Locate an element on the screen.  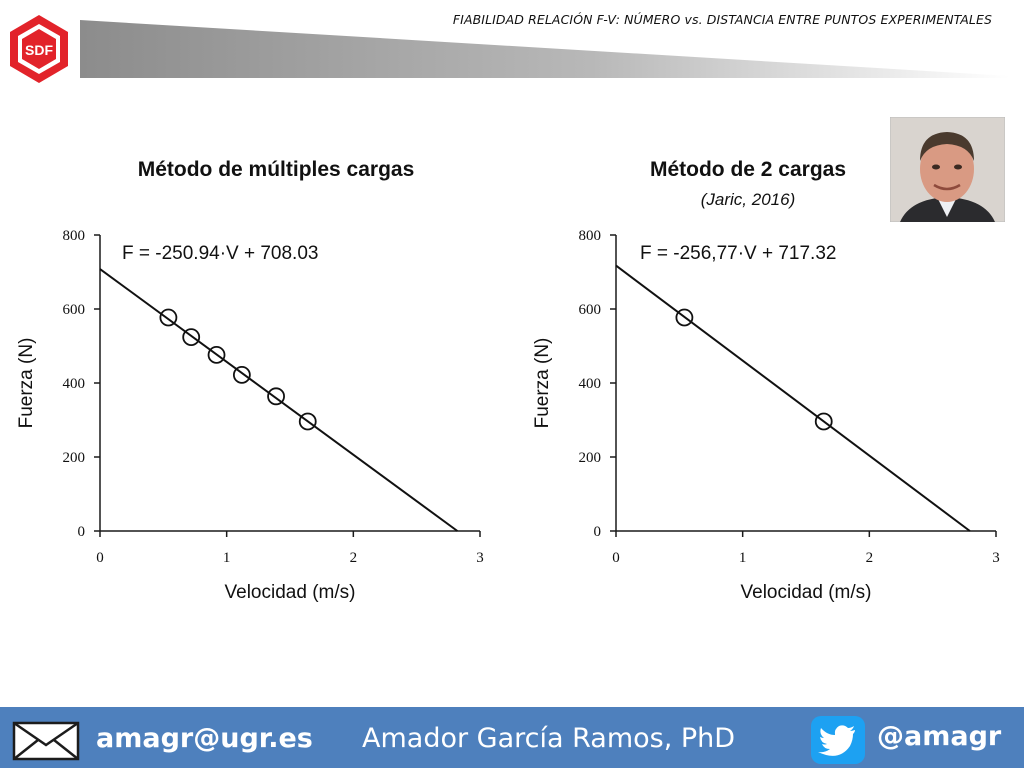
chart-2-equation-label: F = -256,77·V + 717.32 is located at coordinates (738, 253).